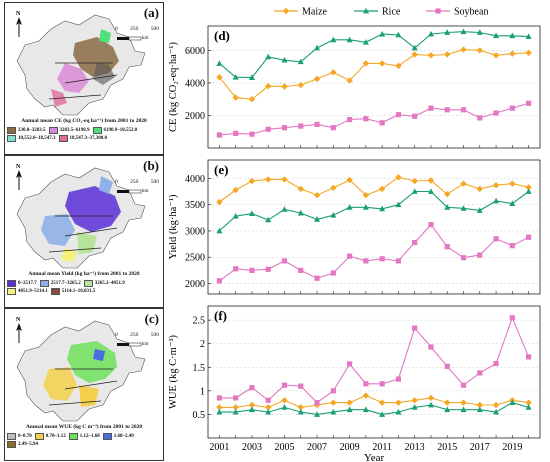 This screenshot has width=550, height=462. Describe the element at coordinates (50, 436) in the screenshot. I see `legend-item: 0.70–1.12` at that location.